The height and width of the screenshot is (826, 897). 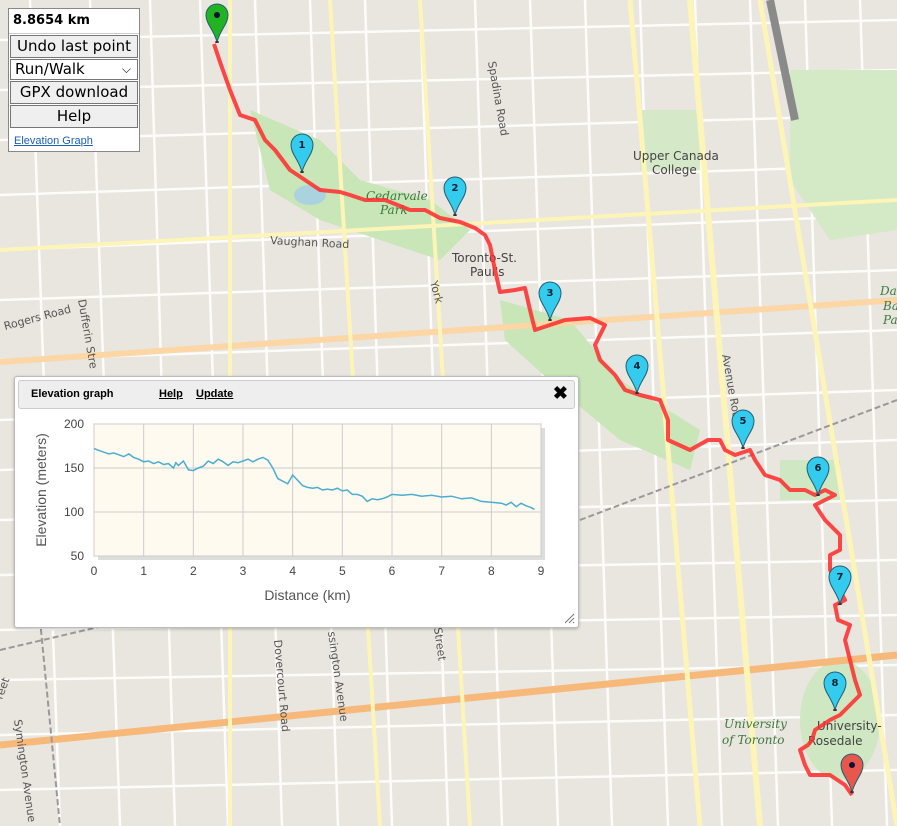 What do you see at coordinates (74, 92) in the screenshot?
I see `gpx-download-button: GPX download` at bounding box center [74, 92].